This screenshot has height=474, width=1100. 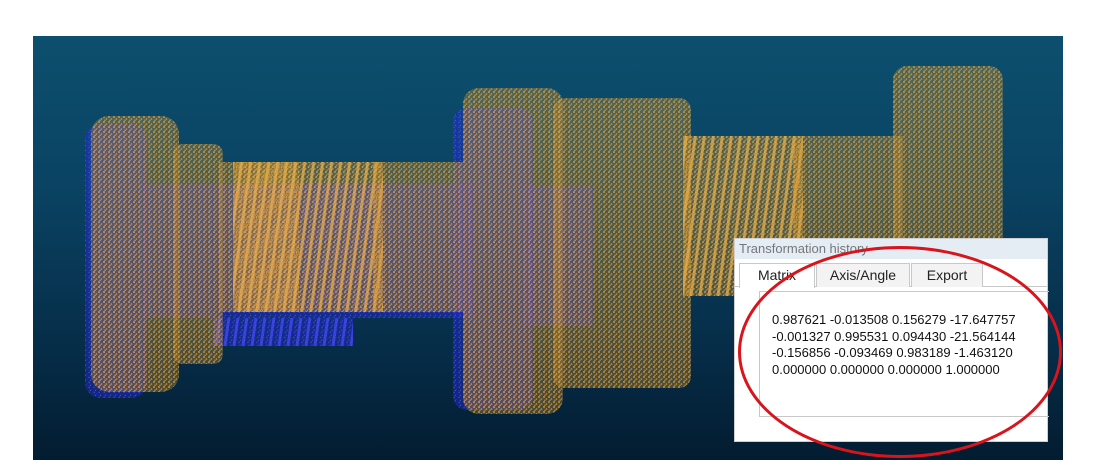 I want to click on matrix-row: -0.001327 0.995531 0.094430 -21.564144, so click(x=894, y=336).